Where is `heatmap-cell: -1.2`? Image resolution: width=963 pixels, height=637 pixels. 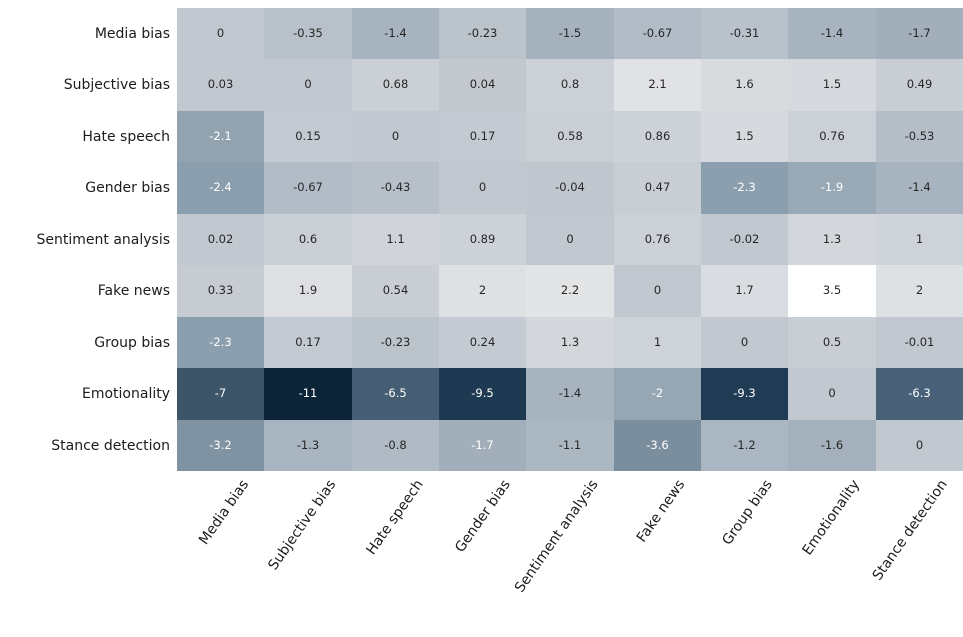 heatmap-cell: -1.2 is located at coordinates (744, 445).